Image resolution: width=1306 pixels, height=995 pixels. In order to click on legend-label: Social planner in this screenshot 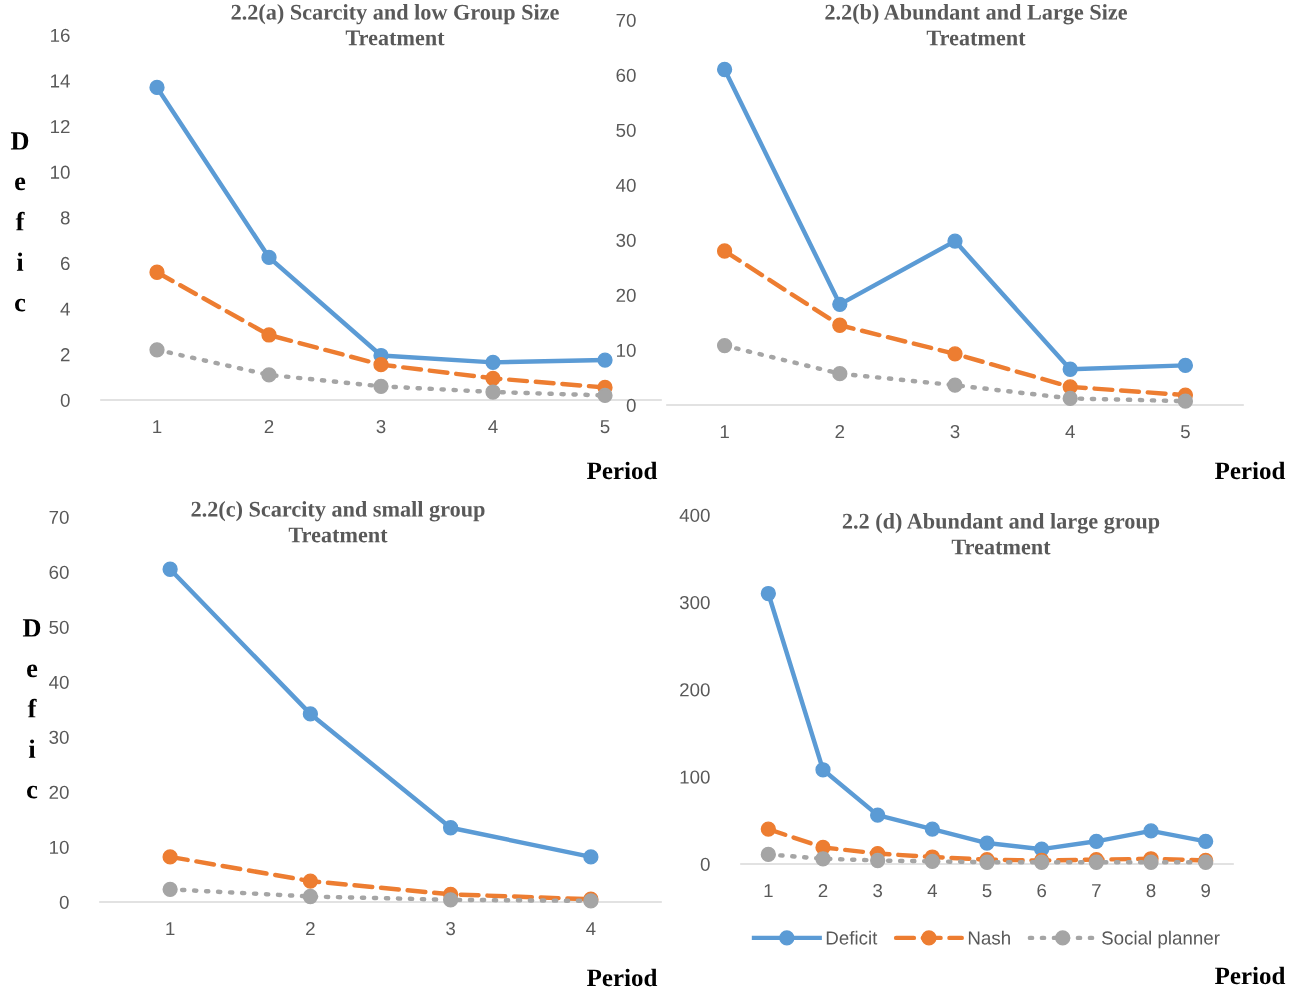, I will do `click(1161, 939)`.